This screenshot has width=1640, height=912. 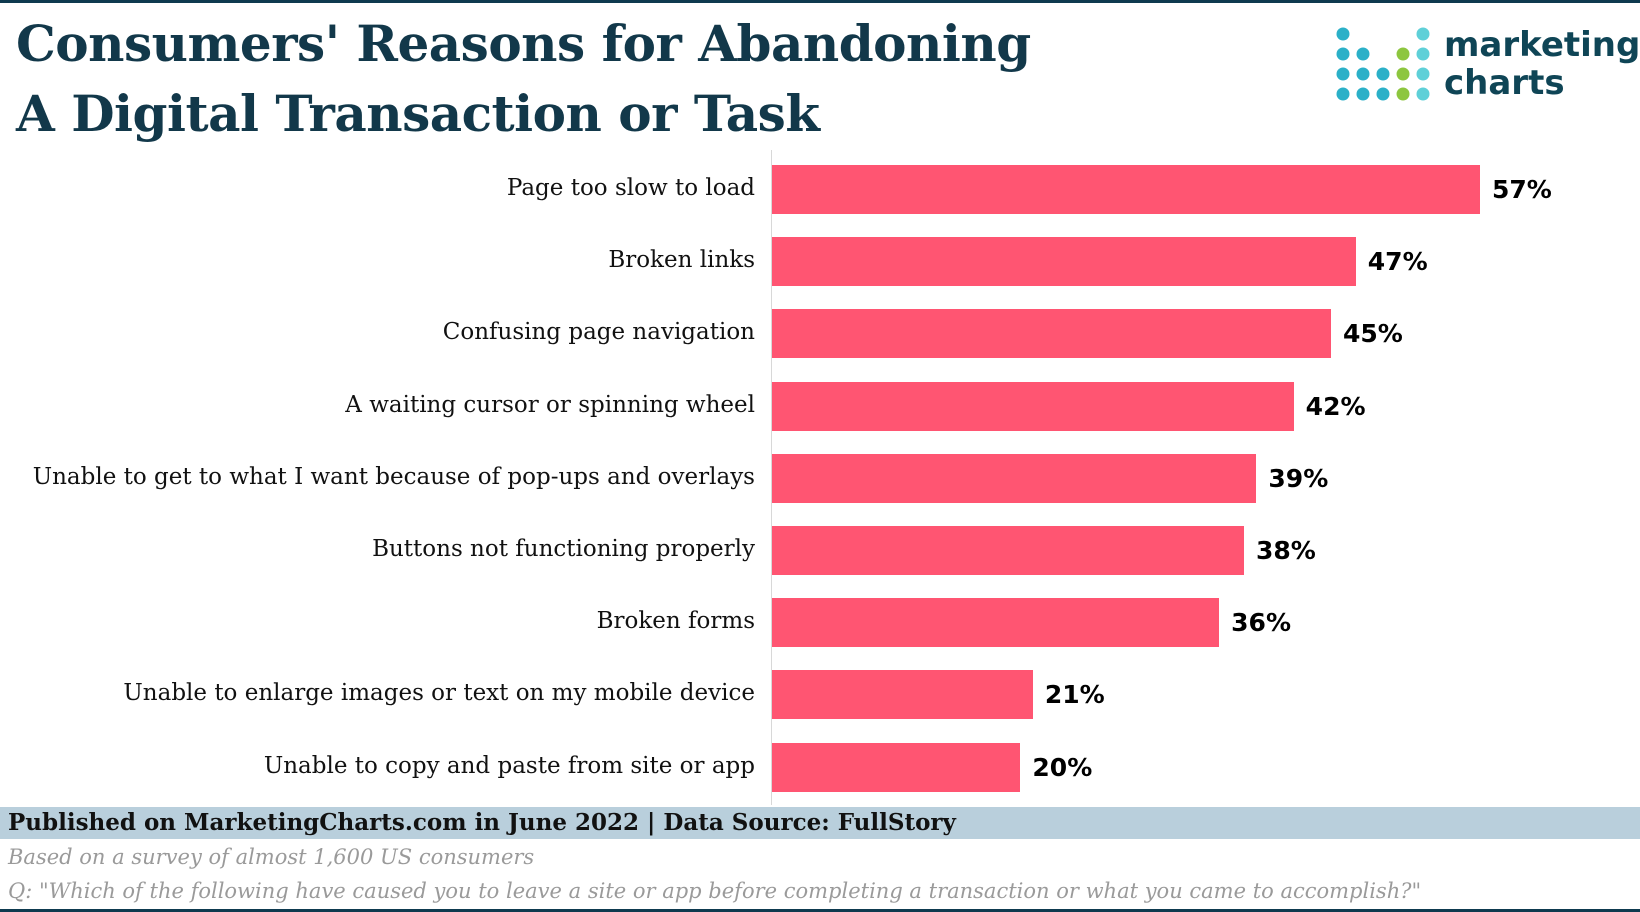 What do you see at coordinates (820, 875) in the screenshot?
I see `footer-notes-area` at bounding box center [820, 875].